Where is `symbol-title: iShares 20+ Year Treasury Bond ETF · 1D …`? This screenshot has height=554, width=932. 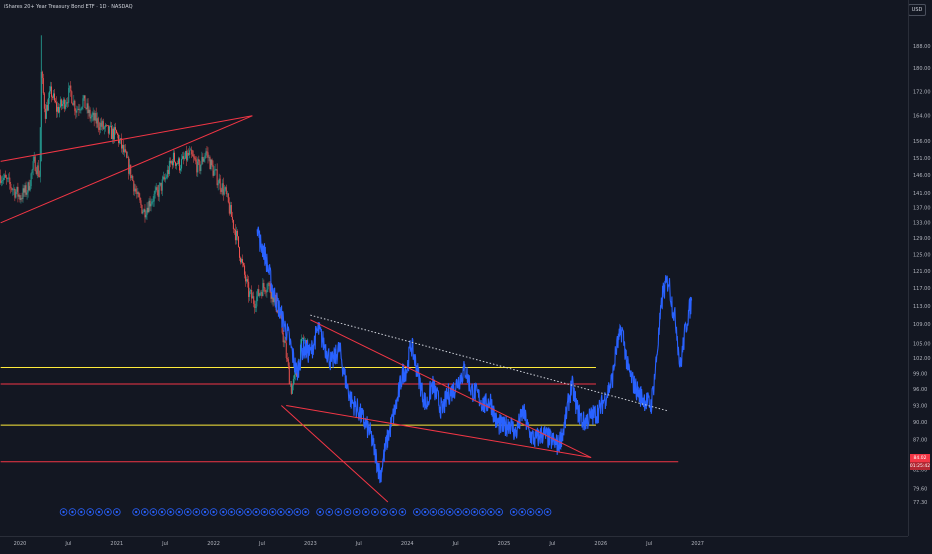 symbol-title: iShares 20+ Year Treasury Bond ETF · 1D … is located at coordinates (68, 7).